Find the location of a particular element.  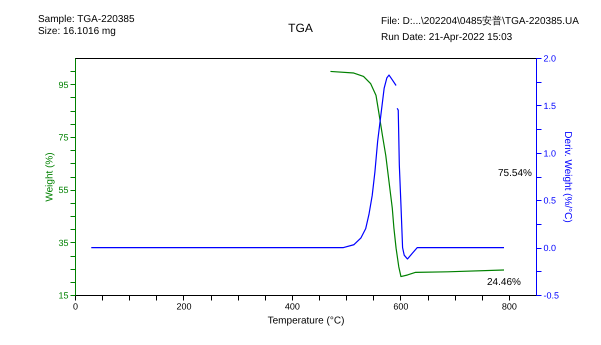

y-tick-label: 75 is located at coordinates (63, 137).